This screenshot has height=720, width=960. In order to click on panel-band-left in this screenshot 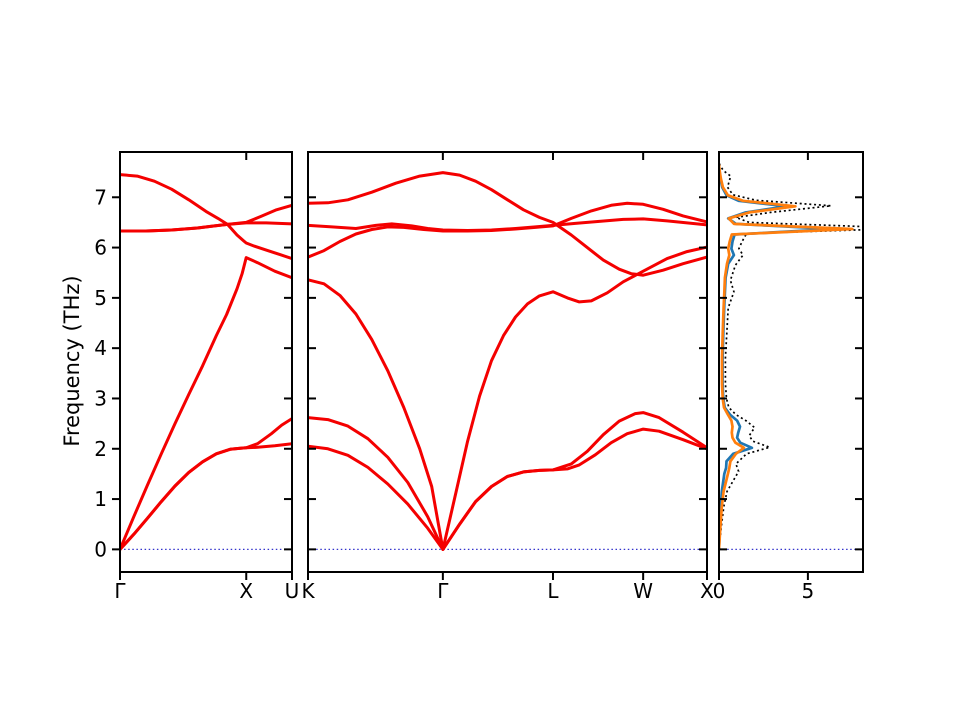, I will do `click(202, 365)`.